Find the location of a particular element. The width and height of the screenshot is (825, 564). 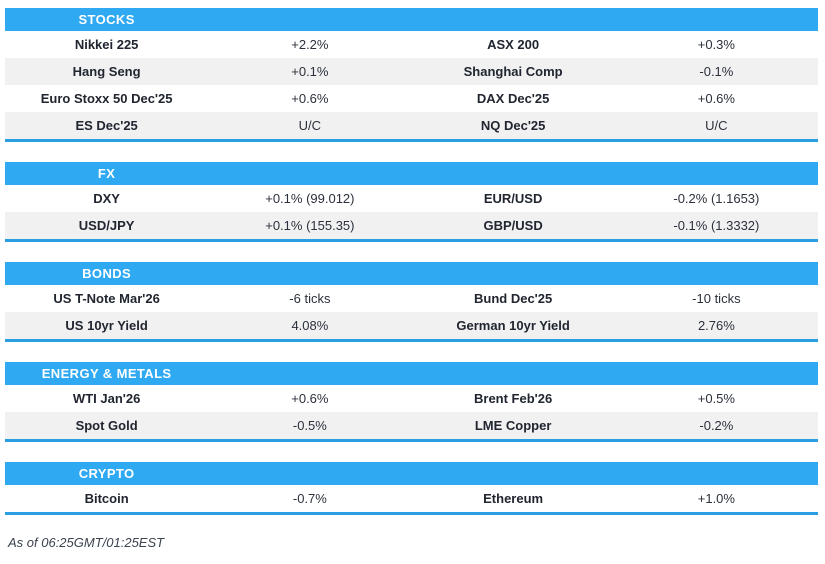

instrument-name: ES Dec'25 is located at coordinates (106, 125).